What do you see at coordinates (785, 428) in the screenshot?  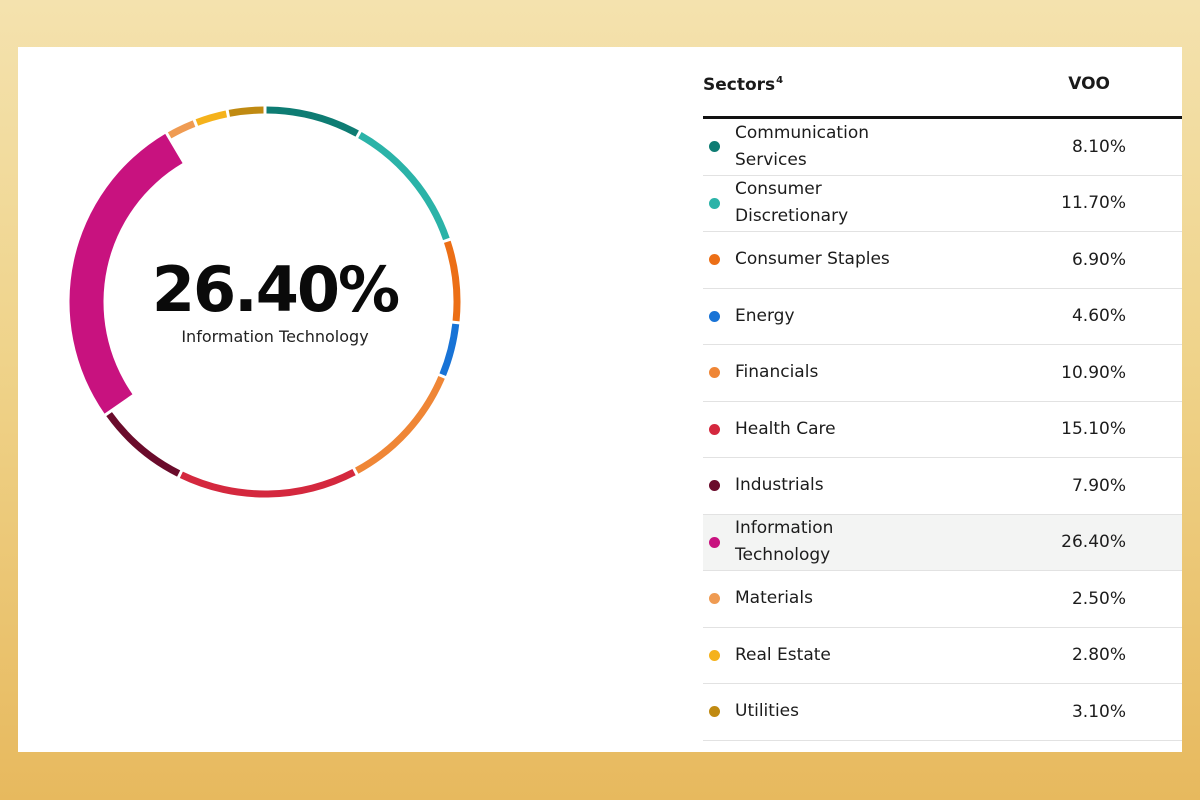 I see `sector-name: Health Care` at bounding box center [785, 428].